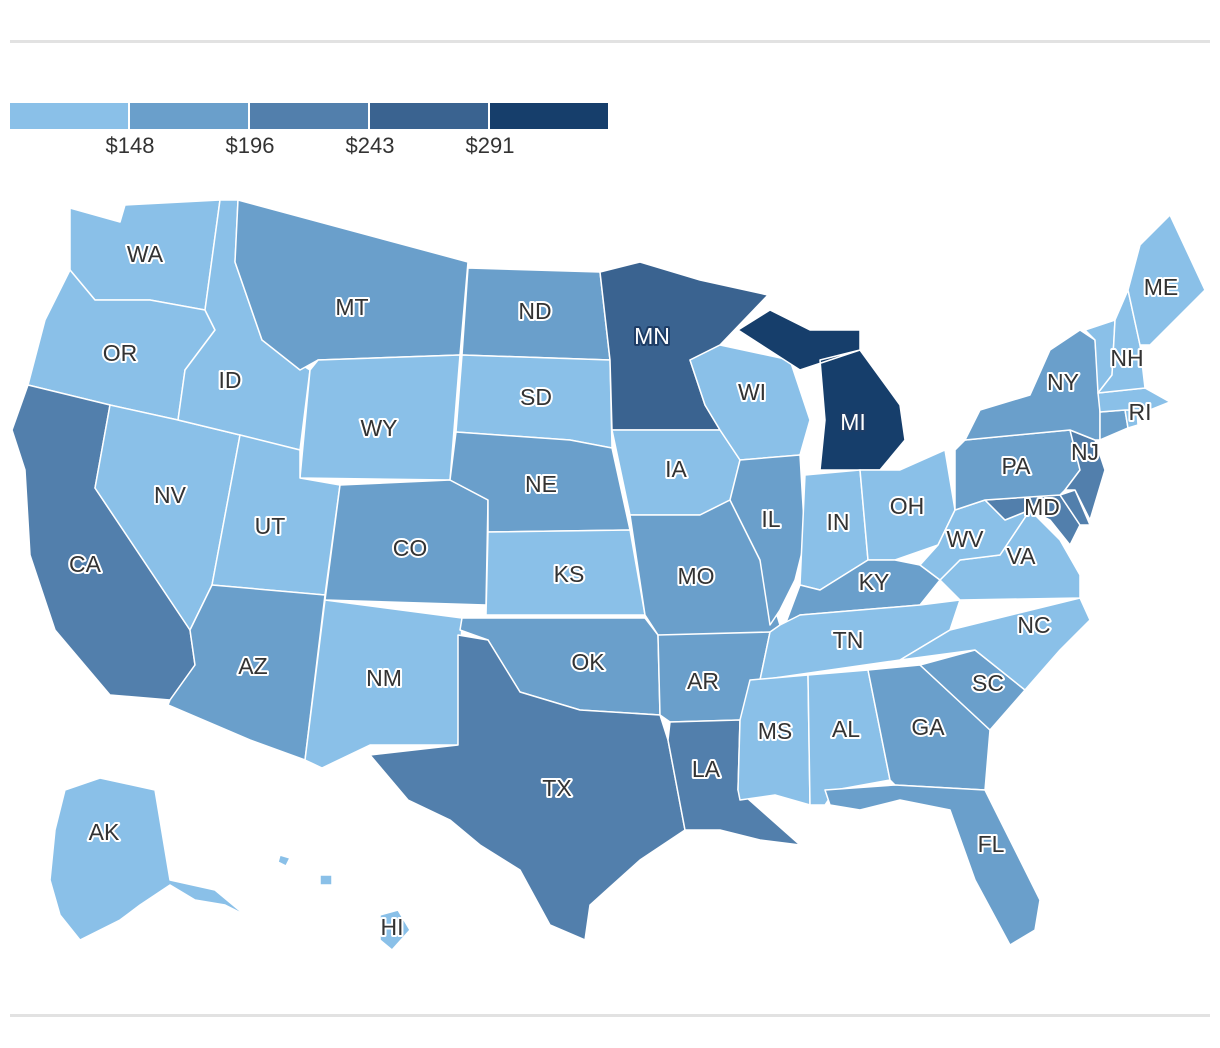  Describe the element at coordinates (351, 285) in the screenshot. I see `state-mt` at that location.